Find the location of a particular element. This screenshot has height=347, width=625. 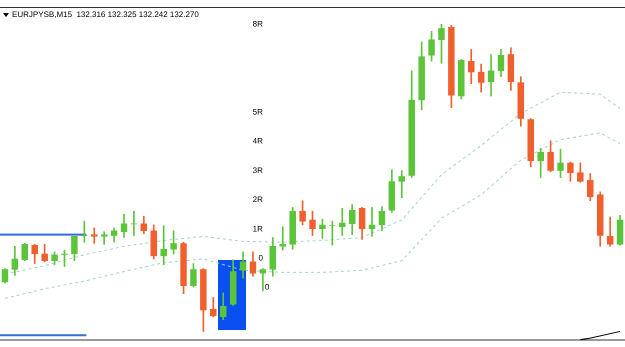

y-tick-label: 0 is located at coordinates (261, 258).